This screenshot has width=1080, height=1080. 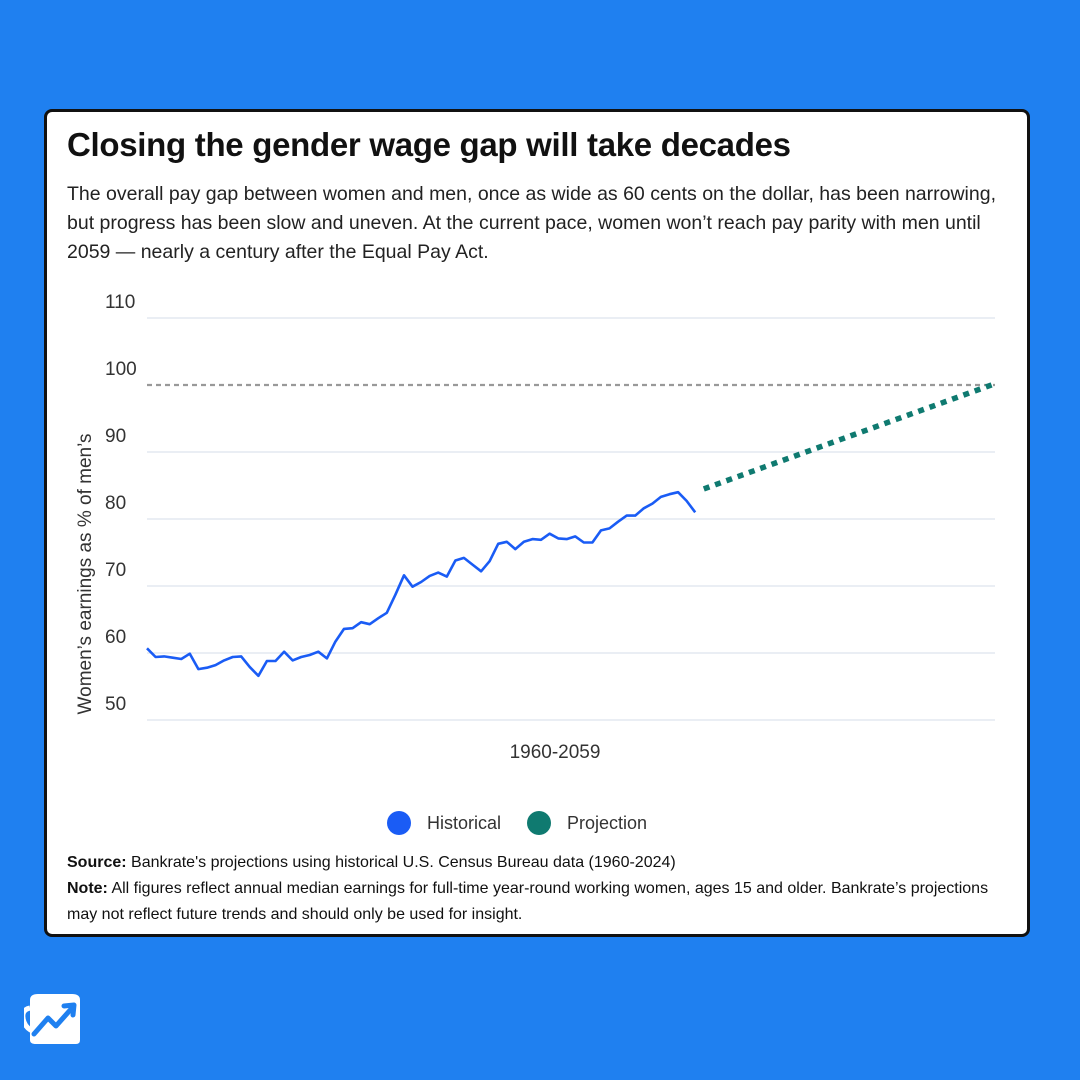 What do you see at coordinates (115, 704) in the screenshot?
I see `y-tick-label-50: 50` at bounding box center [115, 704].